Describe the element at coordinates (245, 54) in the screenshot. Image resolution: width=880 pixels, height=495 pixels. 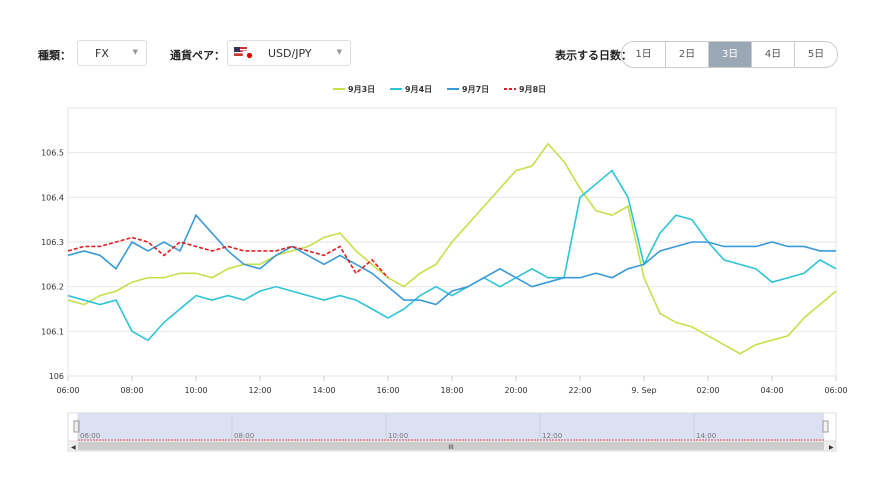
I see `flag` at that location.